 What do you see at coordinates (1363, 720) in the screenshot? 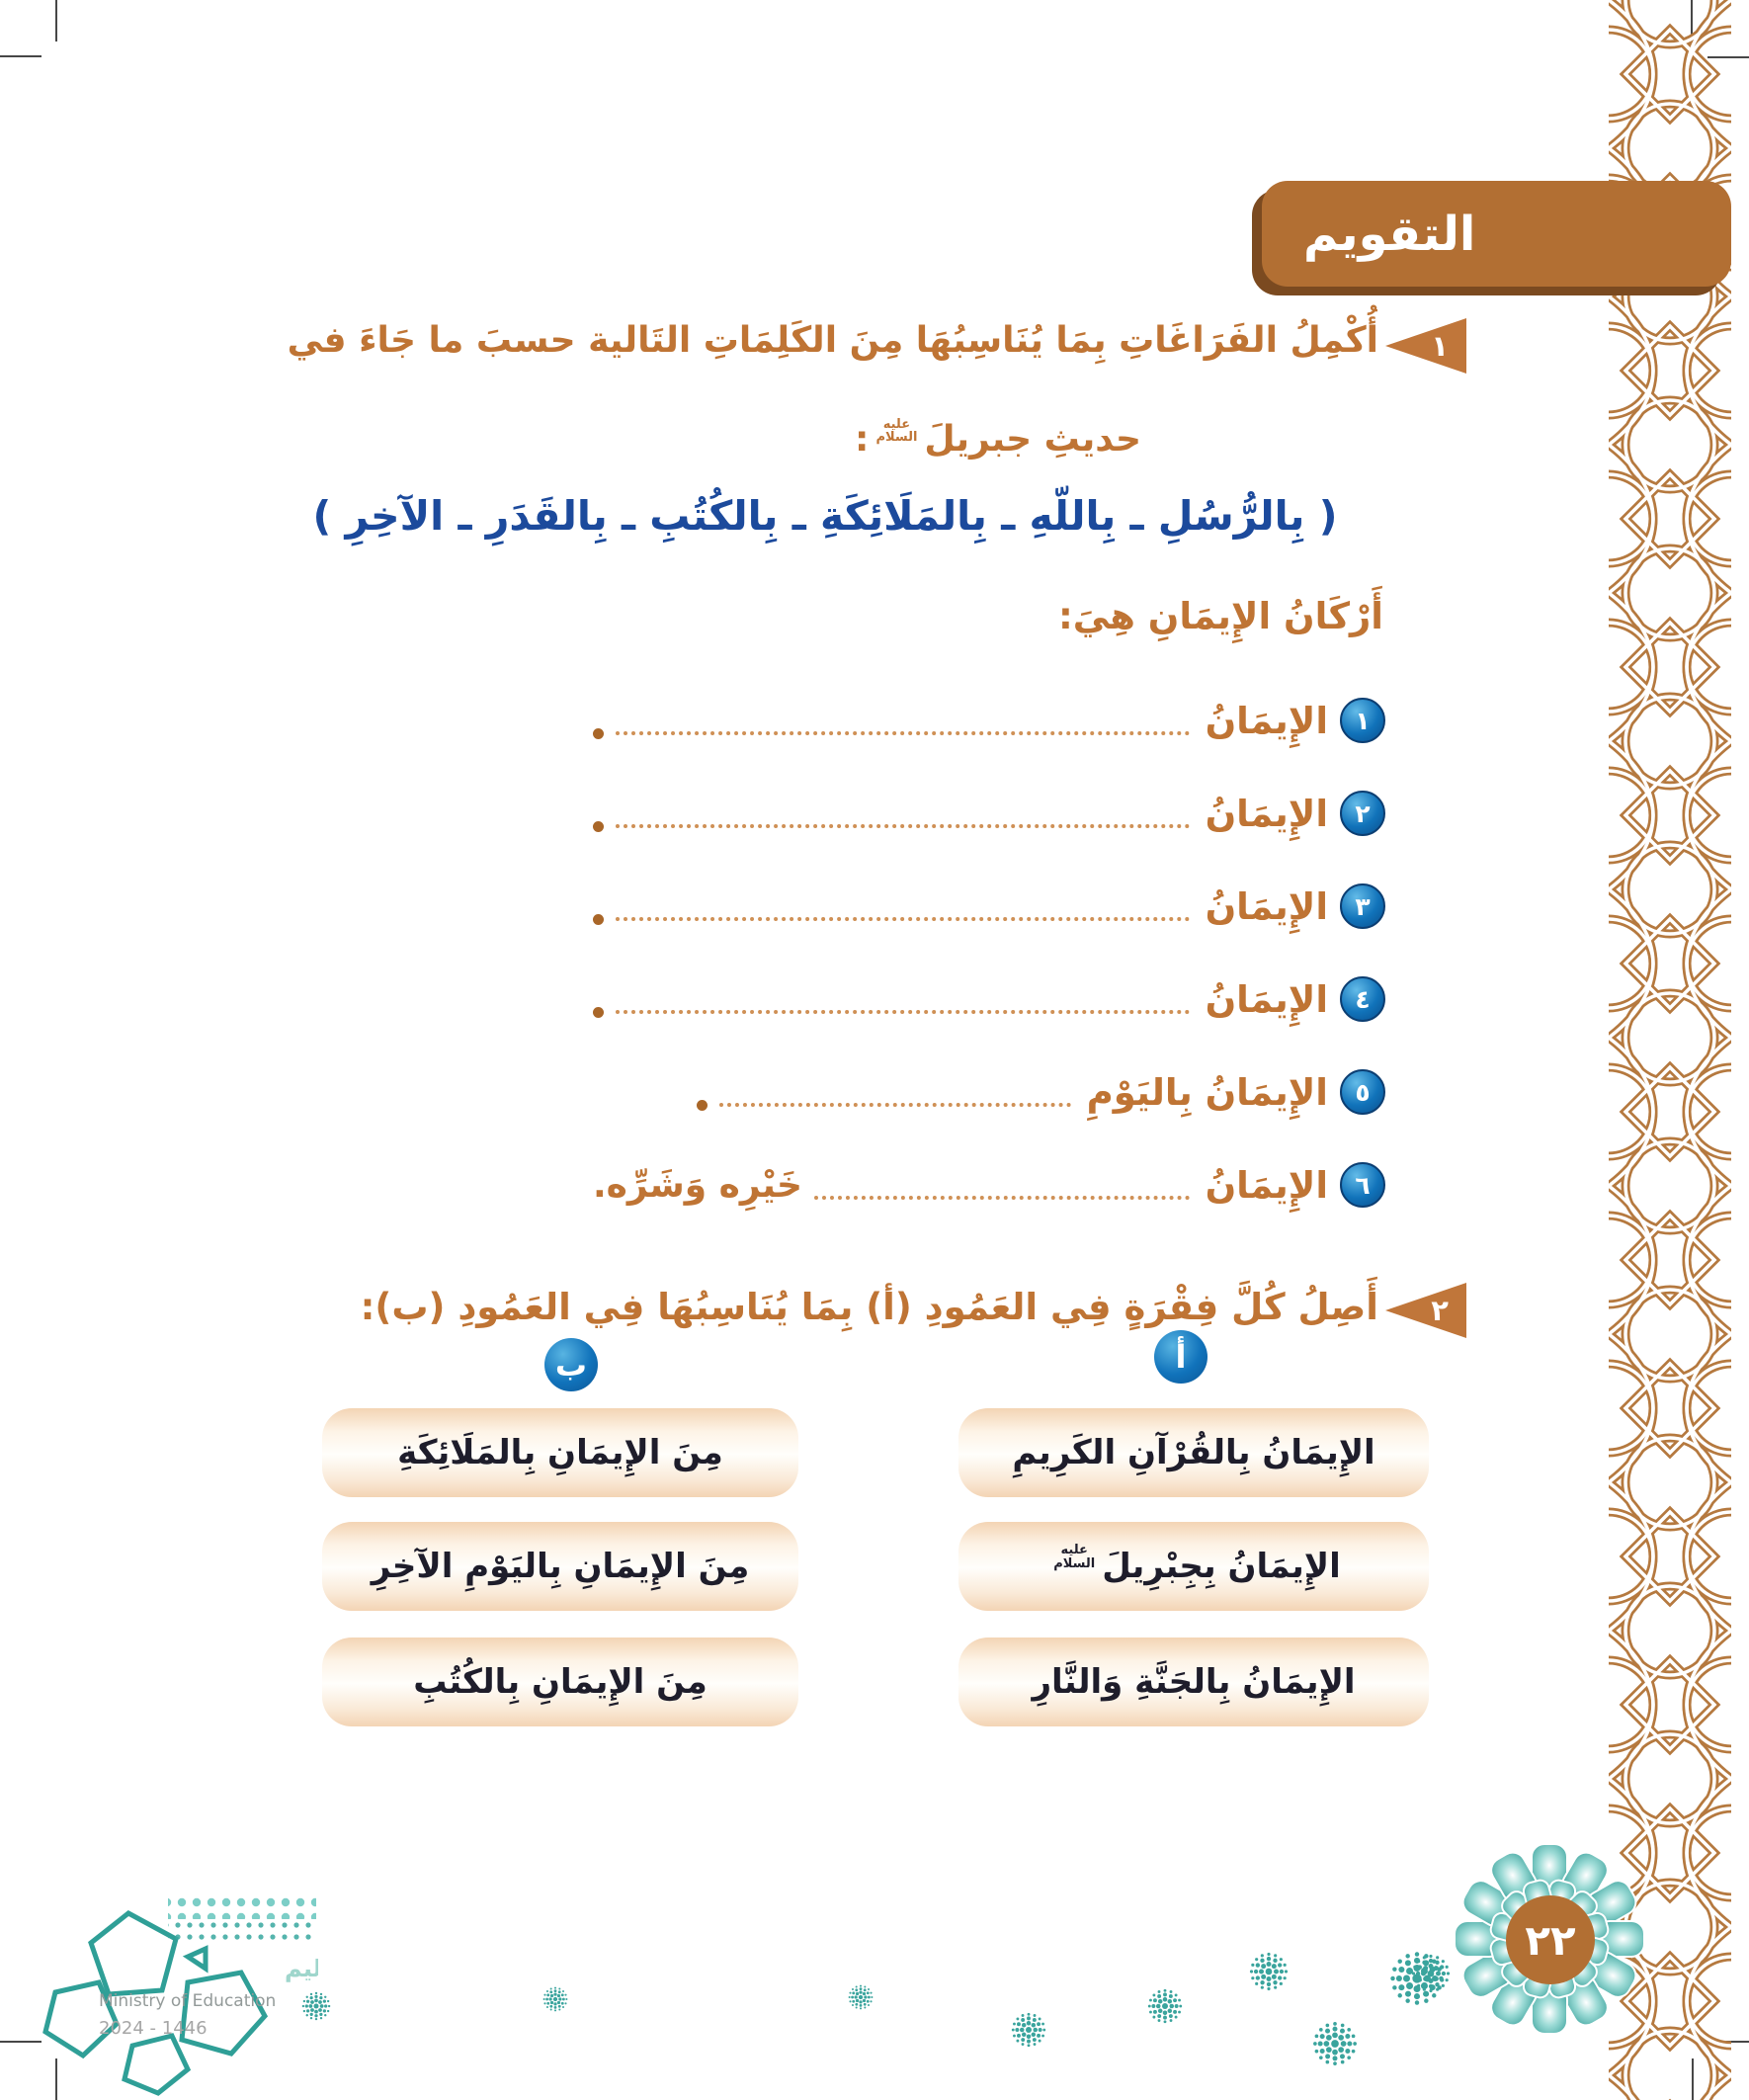
I see `item-number-badge: ١` at bounding box center [1363, 720].